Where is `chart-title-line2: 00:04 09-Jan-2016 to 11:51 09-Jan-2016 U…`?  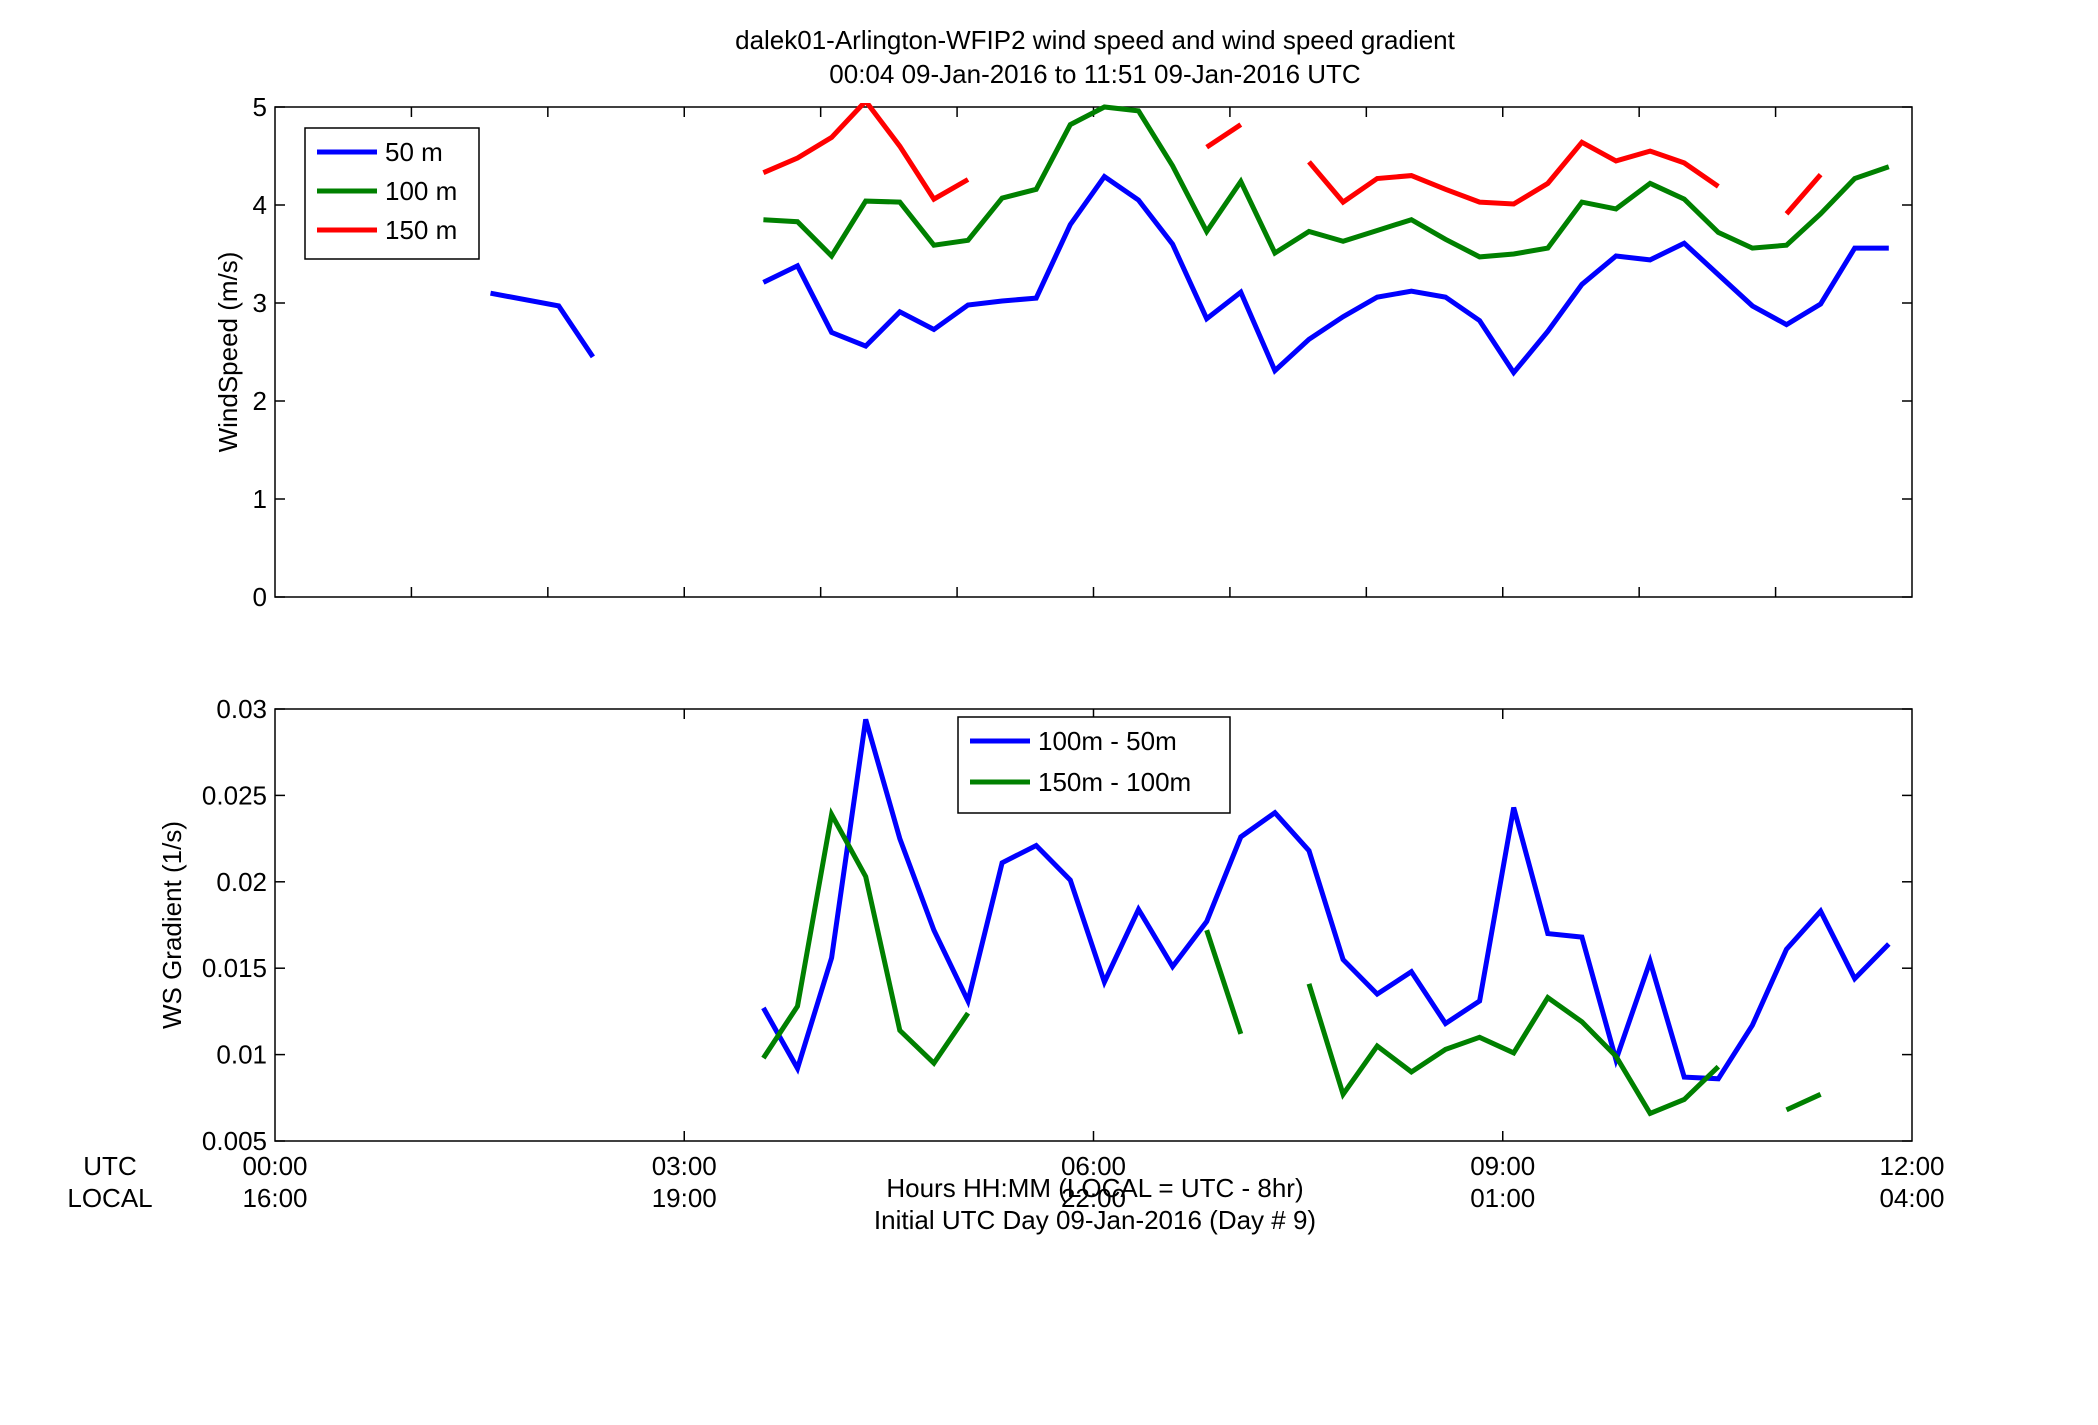 chart-title-line2: 00:04 09-Jan-2016 to 11:51 09-Jan-2016 U… is located at coordinates (1094, 74).